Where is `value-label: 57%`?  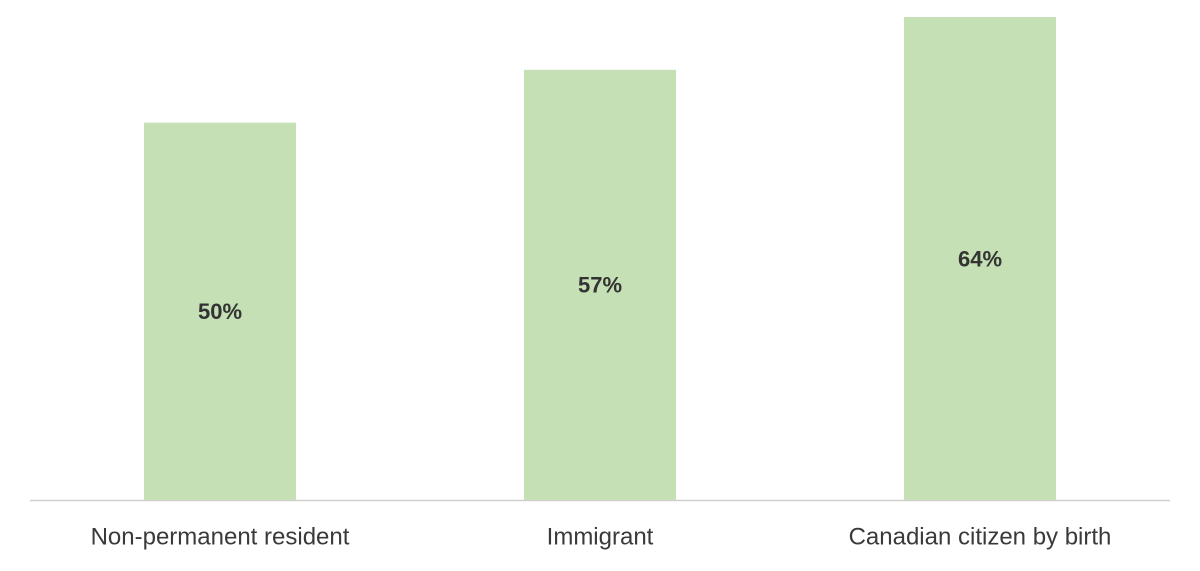 value-label: 57% is located at coordinates (600, 285).